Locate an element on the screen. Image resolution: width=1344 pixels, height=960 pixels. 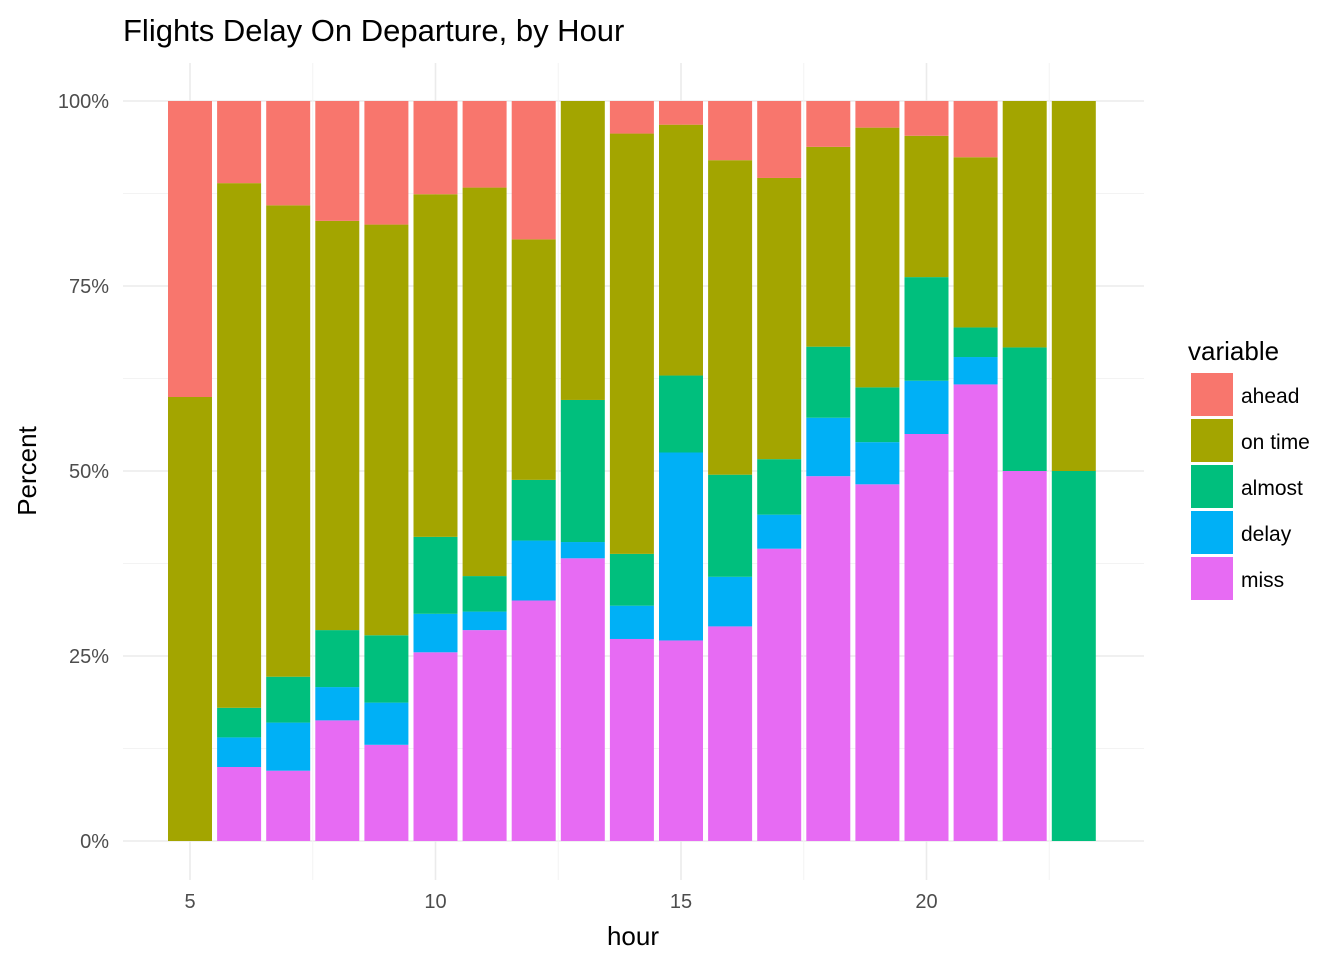
y-axis-ticks: 0% 25% 50% 75% 100% is located at coordinates (83, 472).